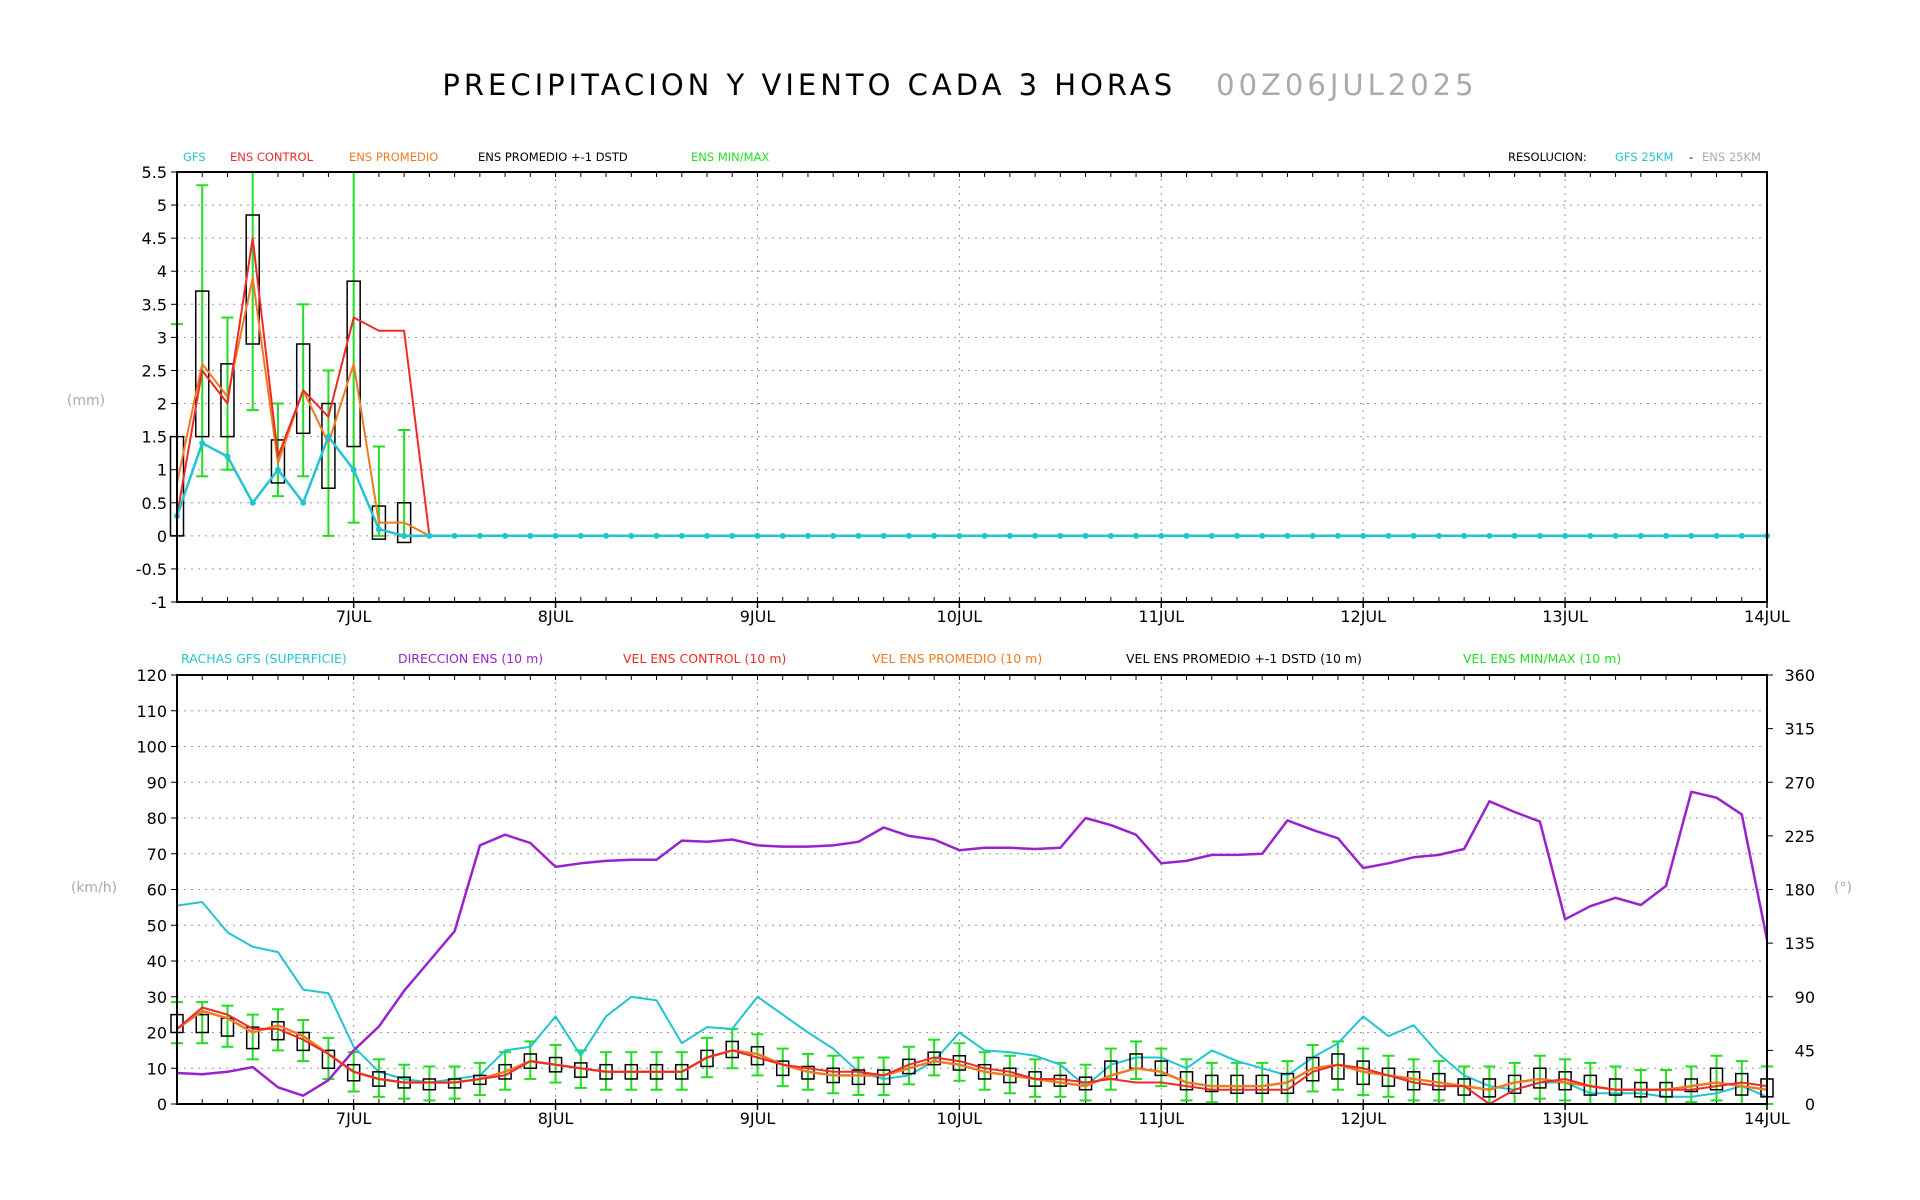  Describe the element at coordinates (157, 997) in the screenshot. I see `wind-ytick-label: 30` at that location.